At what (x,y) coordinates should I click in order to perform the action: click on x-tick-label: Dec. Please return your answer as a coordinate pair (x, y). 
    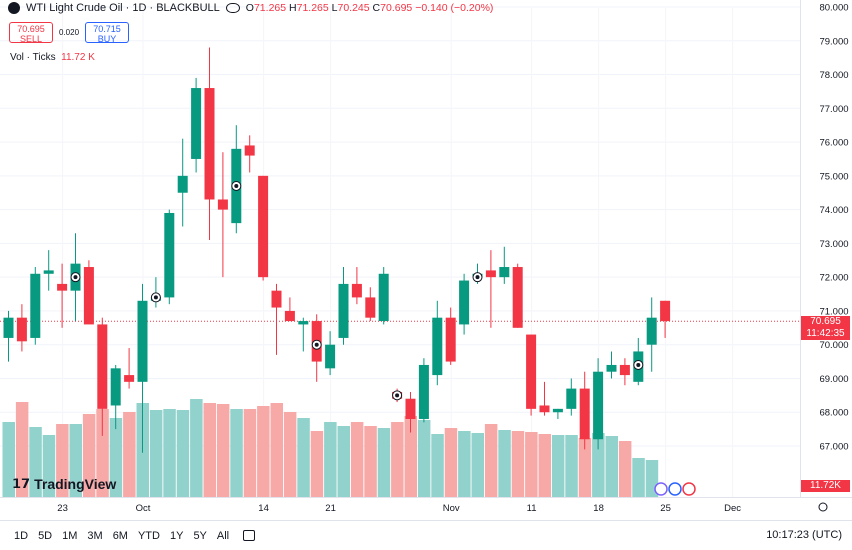
    Looking at the image, I should click on (732, 508).